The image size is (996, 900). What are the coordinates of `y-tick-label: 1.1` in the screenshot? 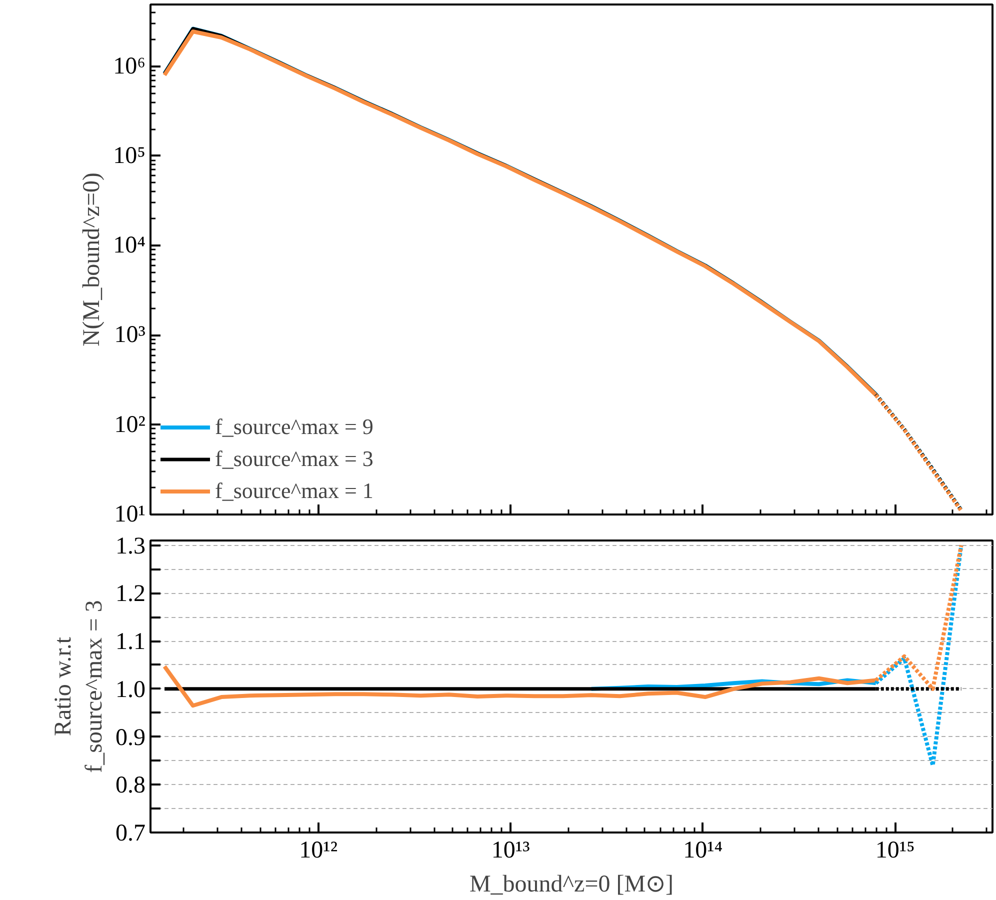 It's located at (131, 642).